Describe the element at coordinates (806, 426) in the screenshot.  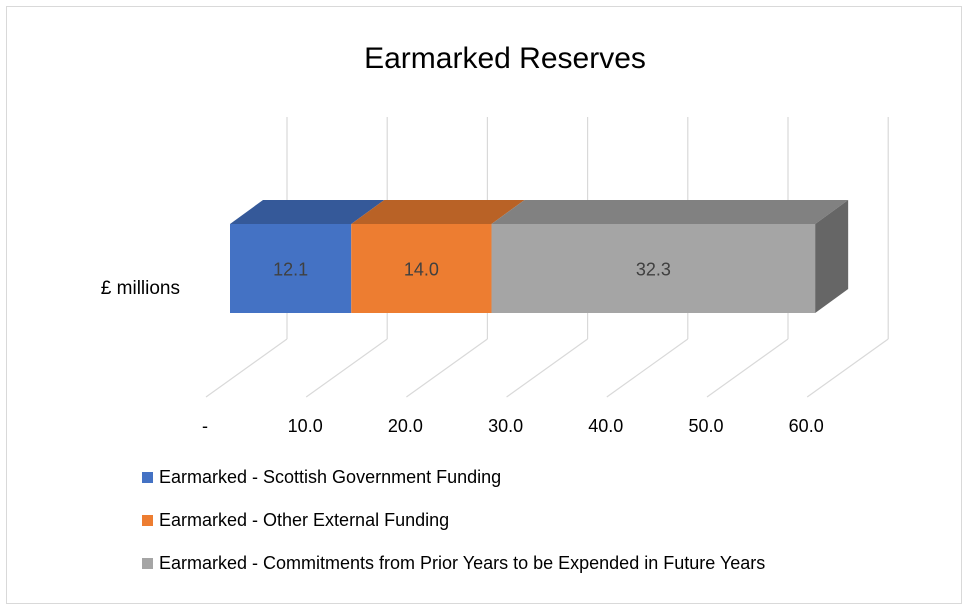
I see `x-tick-label: 60.0` at that location.